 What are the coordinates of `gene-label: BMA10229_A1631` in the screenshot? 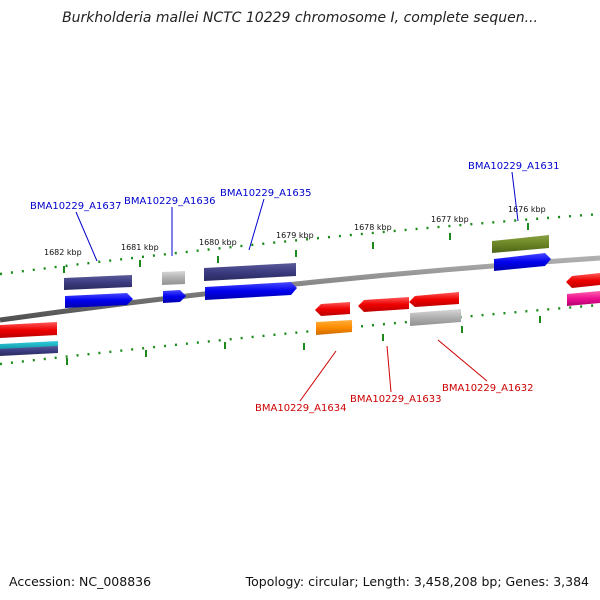 It's located at (513, 166).